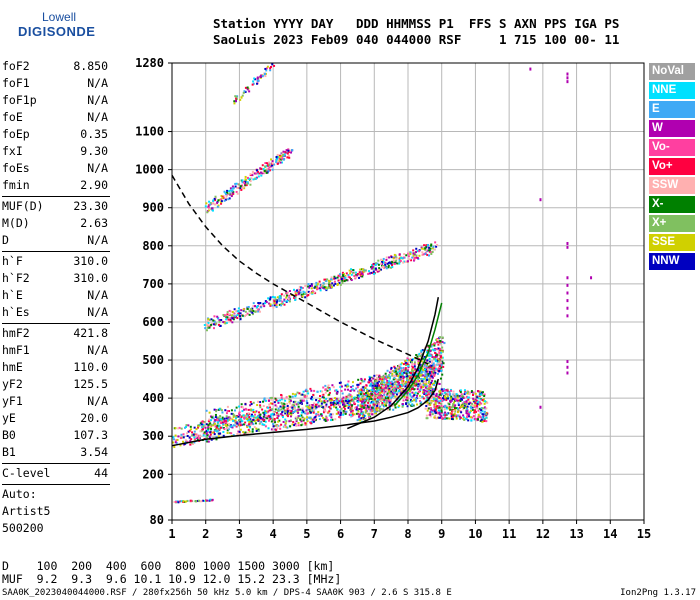 The height and width of the screenshot is (600, 700). What do you see at coordinates (94, 185) in the screenshot?
I see `param-value: 2.90` at bounding box center [94, 185].